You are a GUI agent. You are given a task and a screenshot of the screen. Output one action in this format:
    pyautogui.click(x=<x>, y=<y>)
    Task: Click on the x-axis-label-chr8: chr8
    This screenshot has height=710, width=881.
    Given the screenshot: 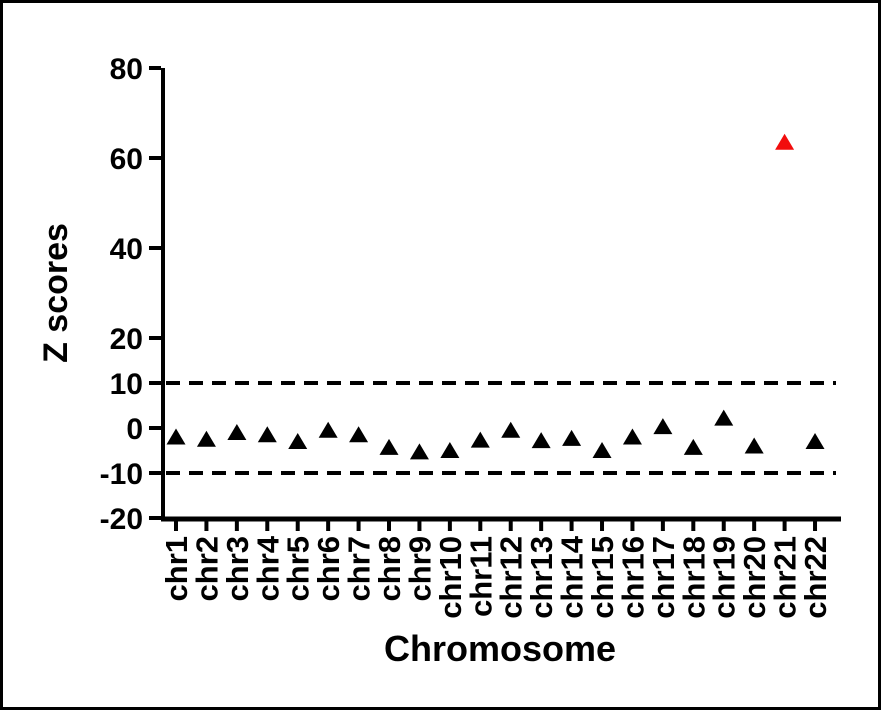 What is the action you would take?
    pyautogui.click(x=389, y=568)
    